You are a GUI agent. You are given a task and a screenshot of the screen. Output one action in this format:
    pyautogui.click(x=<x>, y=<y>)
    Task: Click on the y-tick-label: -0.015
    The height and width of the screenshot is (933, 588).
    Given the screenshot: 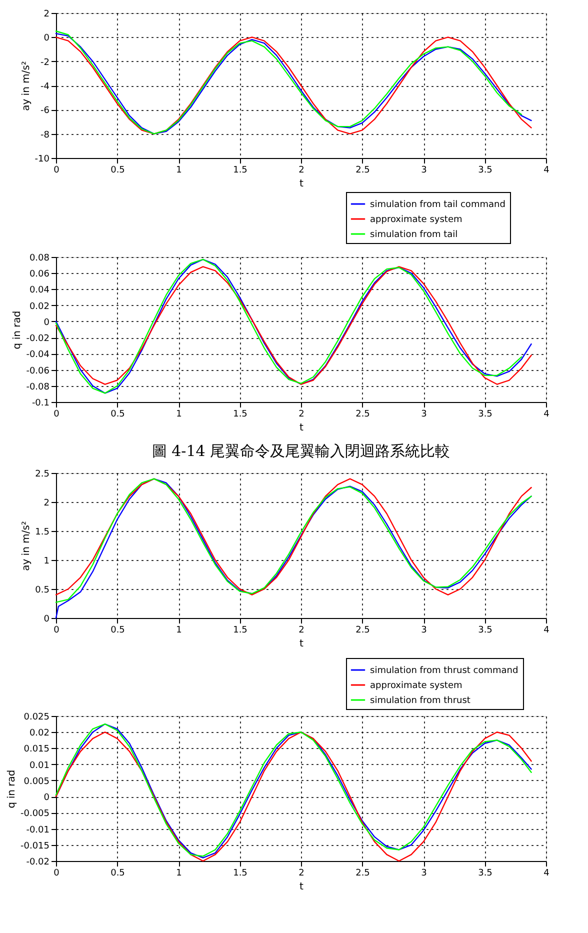 What is the action you would take?
    pyautogui.click(x=35, y=846)
    